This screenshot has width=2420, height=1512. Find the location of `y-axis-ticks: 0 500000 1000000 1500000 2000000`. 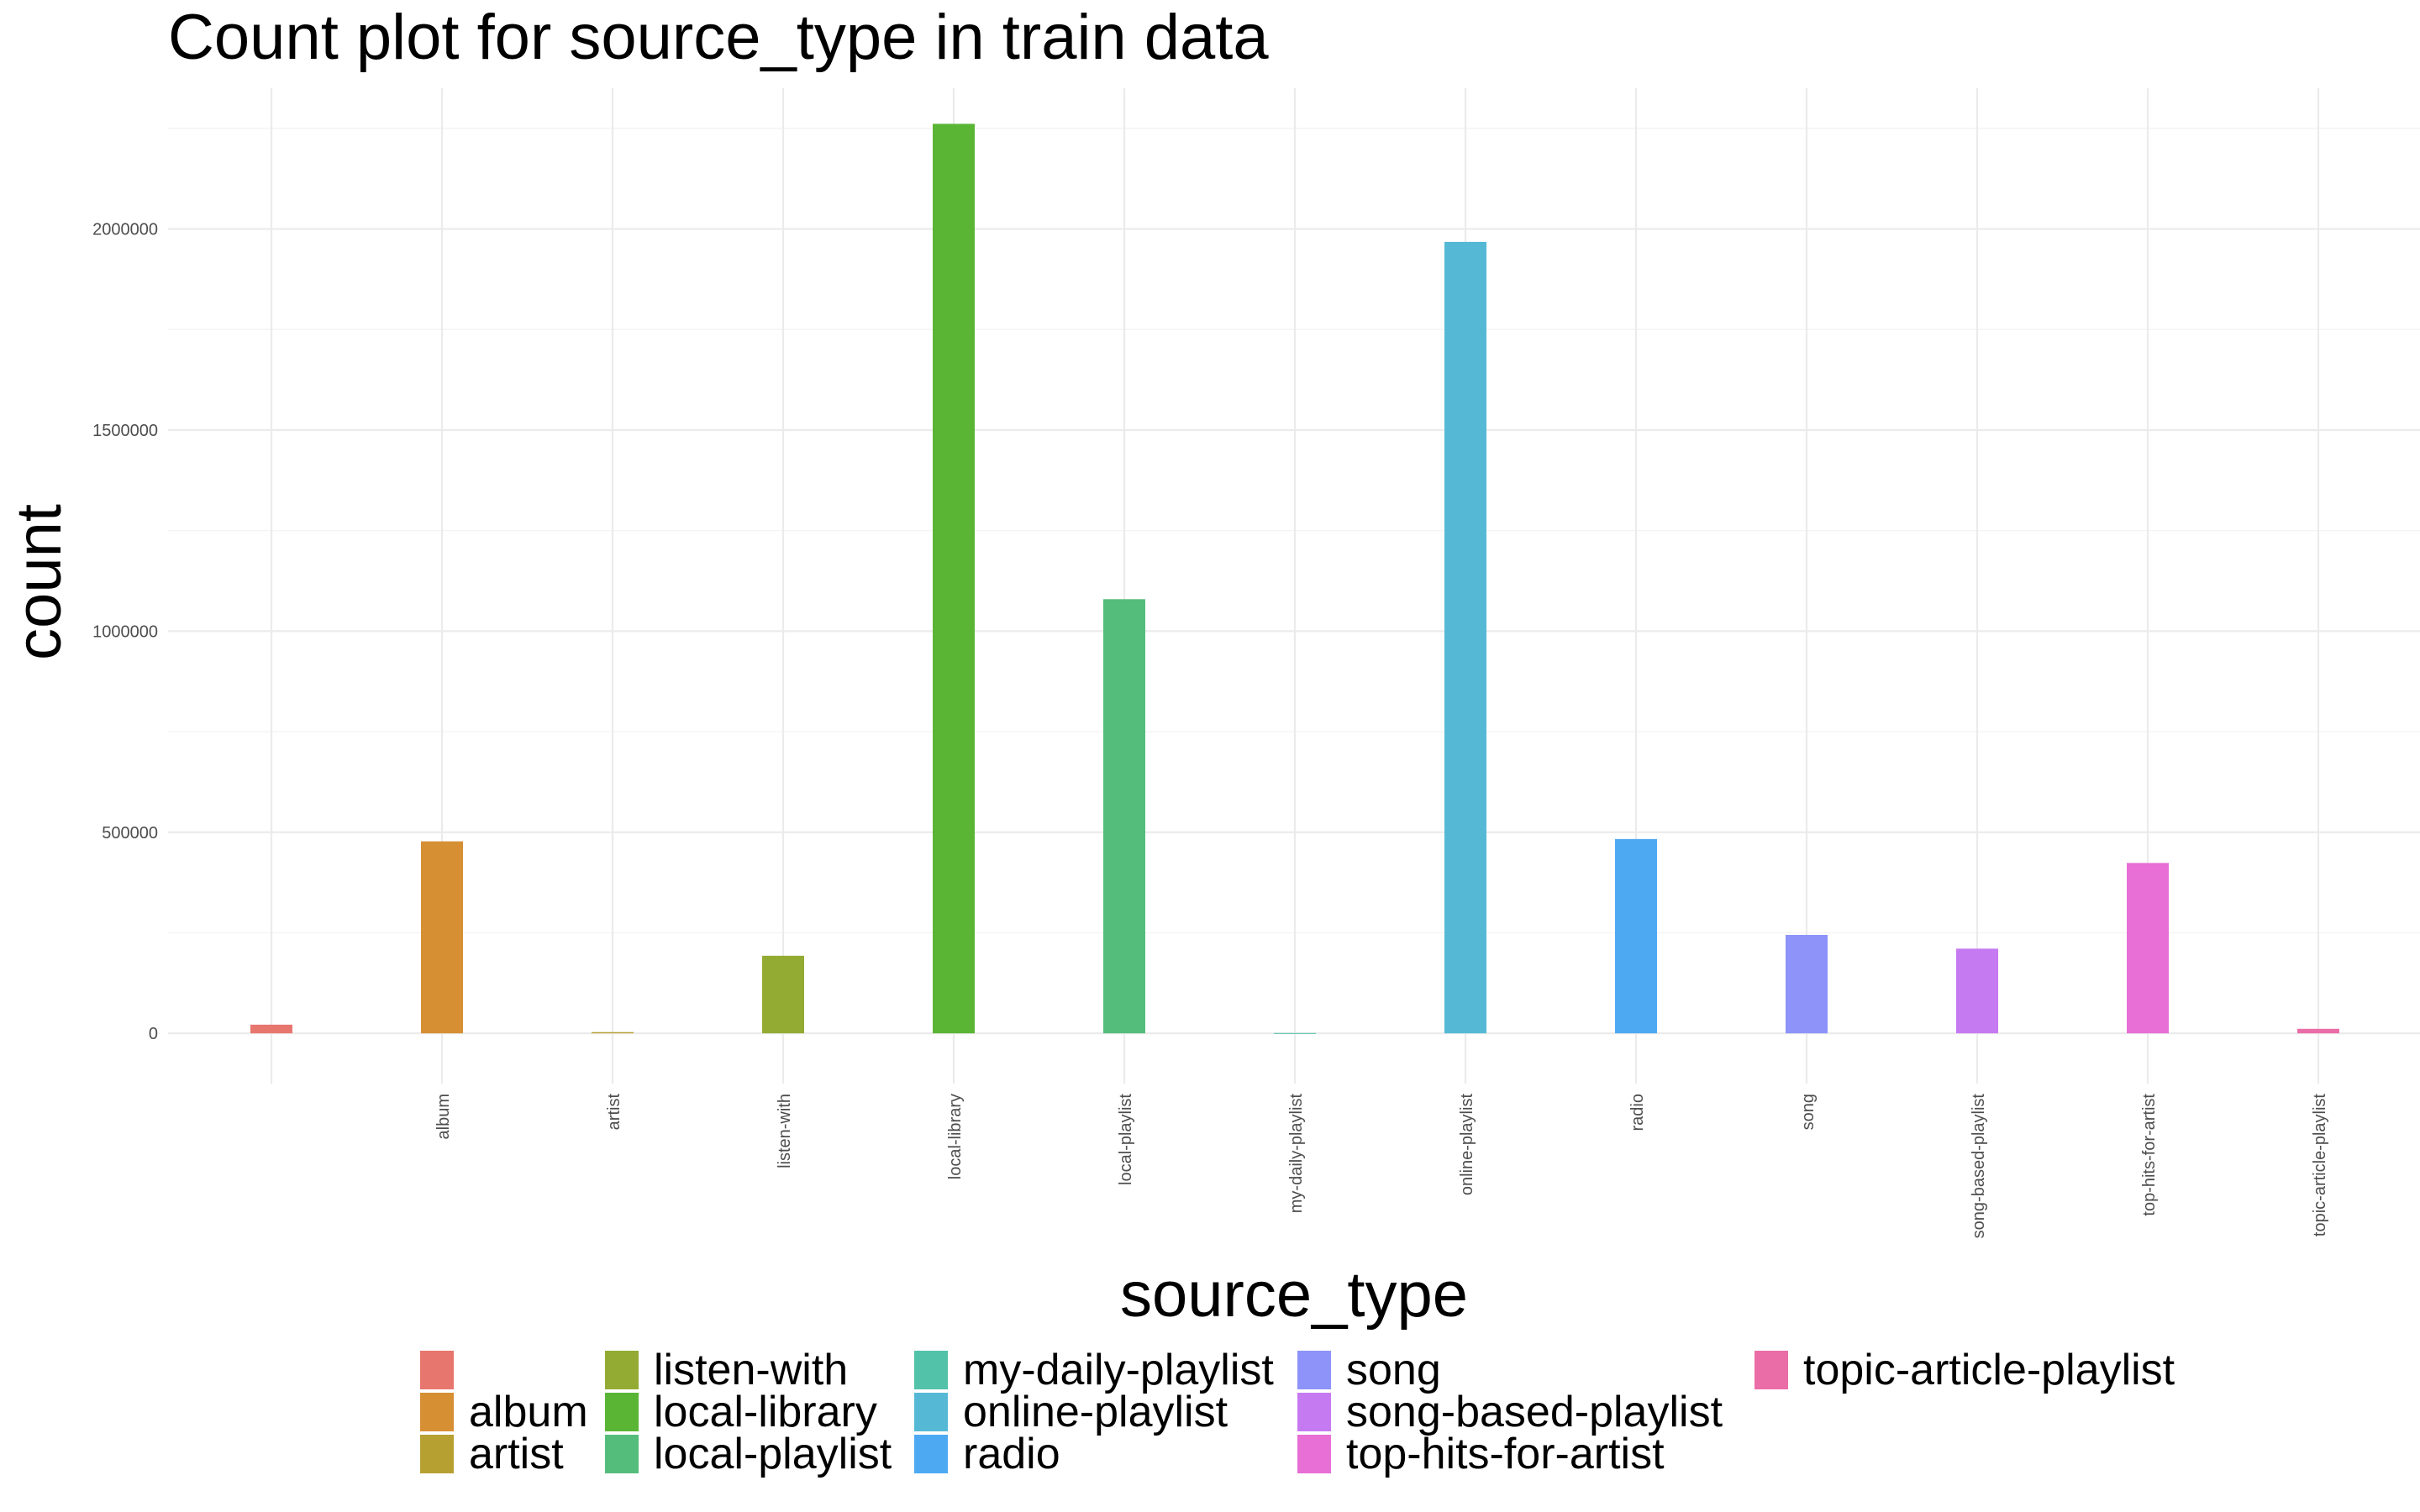

y-axis-ticks: 0 500000 1000000 1500000 2000000 is located at coordinates (125, 632).